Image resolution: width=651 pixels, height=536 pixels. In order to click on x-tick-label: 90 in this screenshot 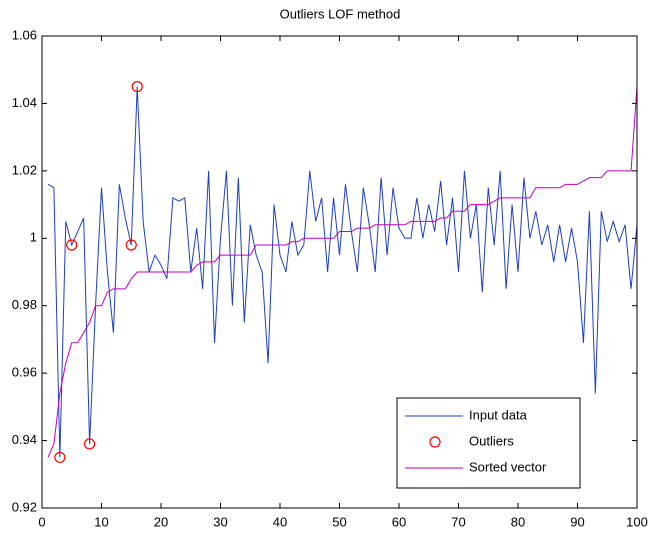, I will do `click(577, 521)`.